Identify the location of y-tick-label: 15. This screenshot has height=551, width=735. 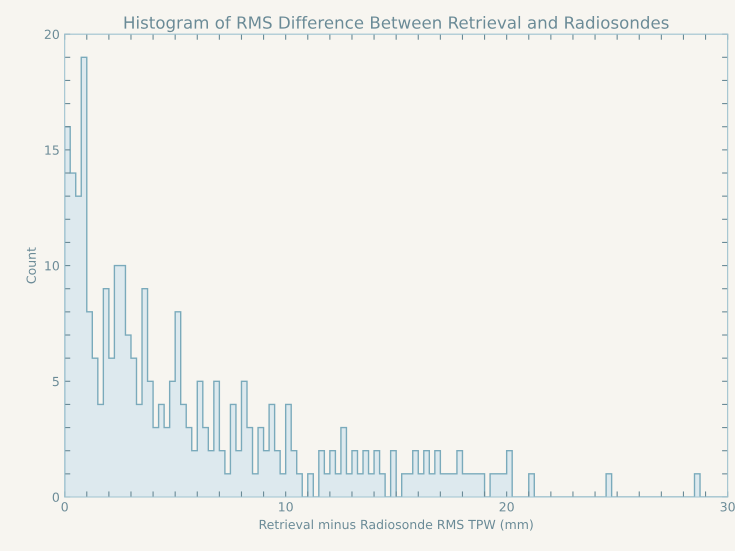
(52, 150).